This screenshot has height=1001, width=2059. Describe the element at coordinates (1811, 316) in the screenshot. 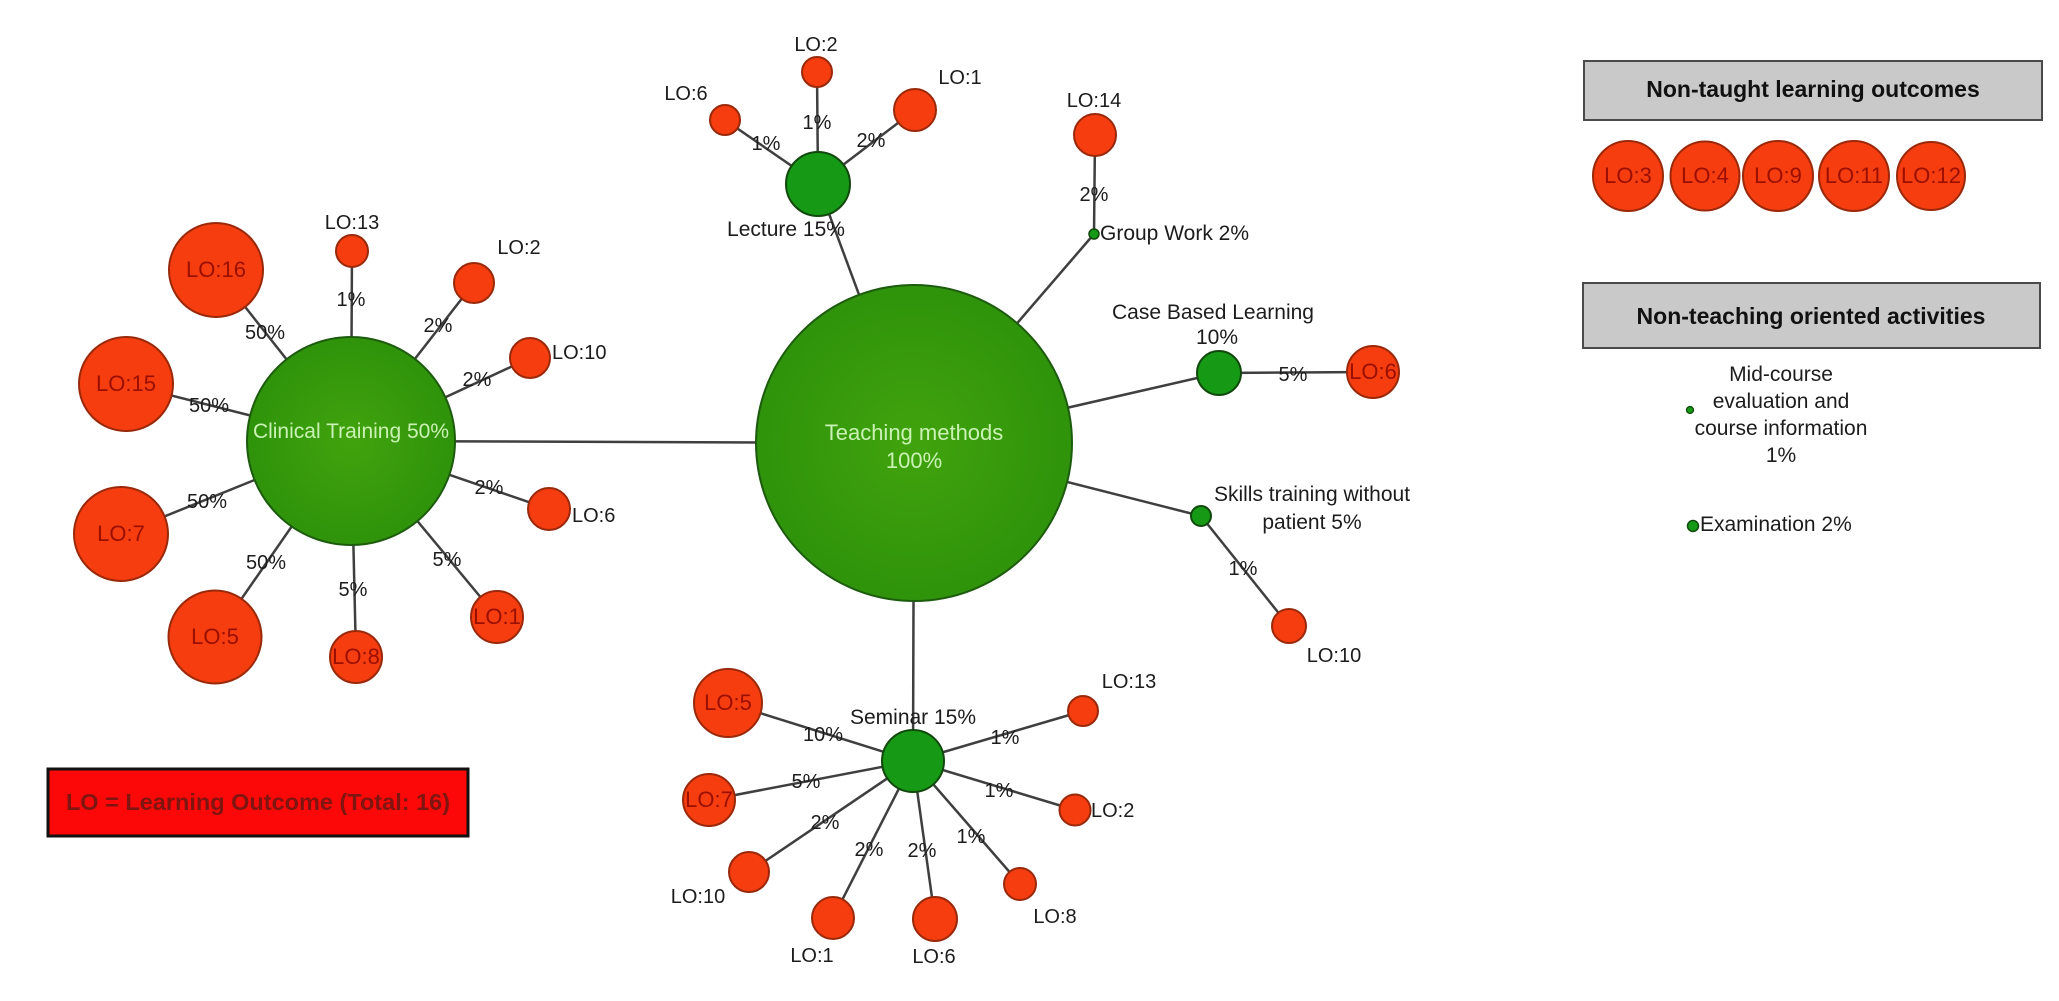

I see `svg-text:Non-teaching oriented activiti: Non-teaching oriented activities` at that location.